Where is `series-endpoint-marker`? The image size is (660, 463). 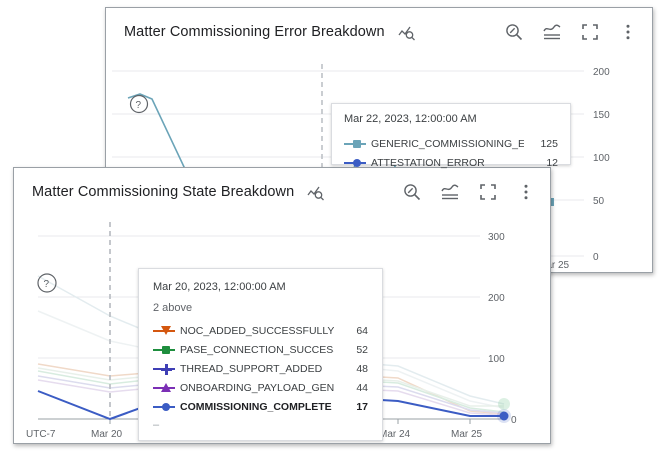
series-endpoint-marker is located at coordinates (504, 416).